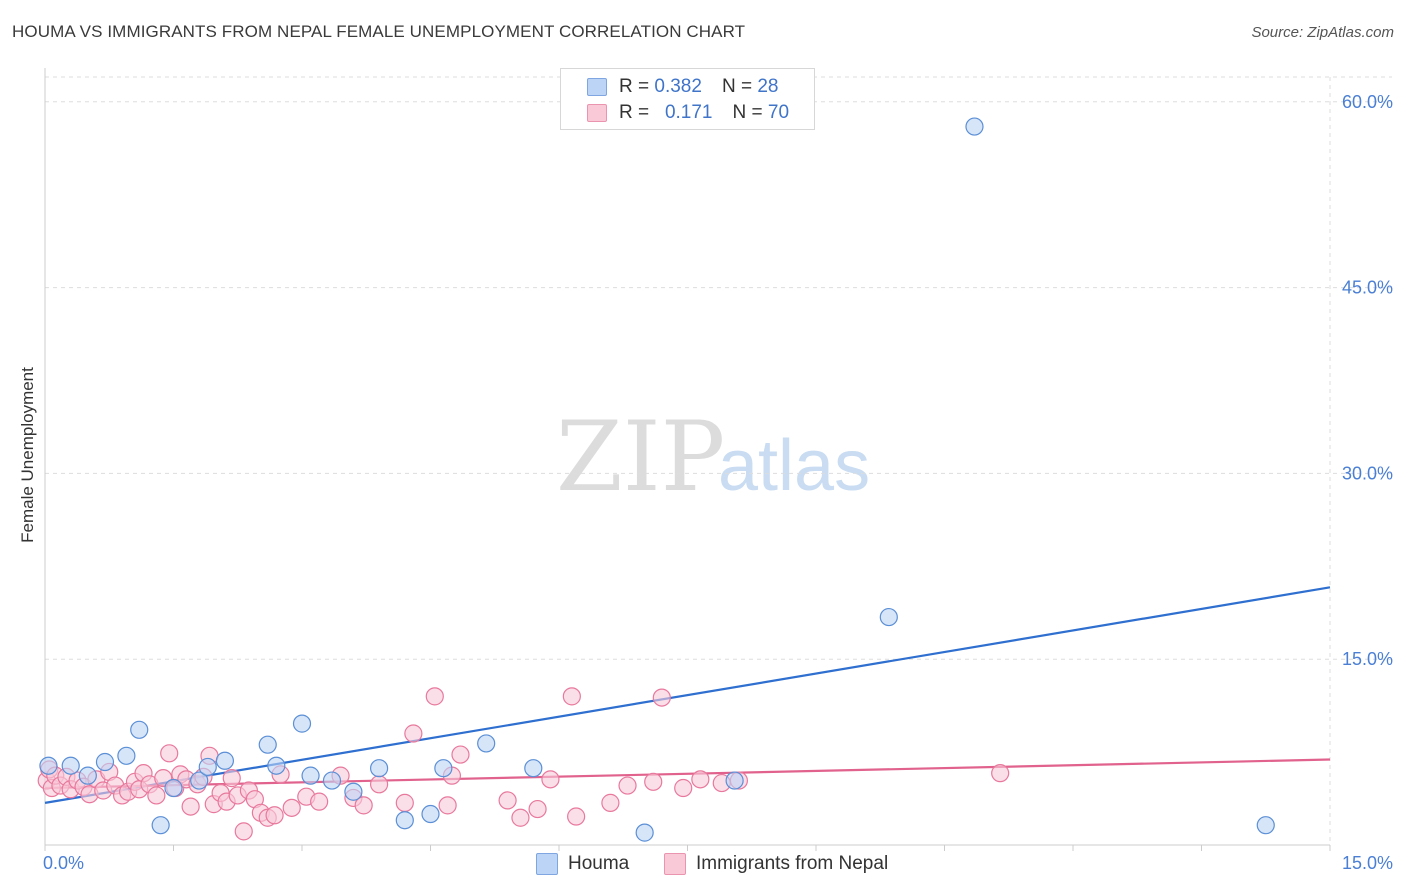 The height and width of the screenshot is (892, 1406). I want to click on legend-row-houma: R = 0.382 N = 28, so click(682, 87).